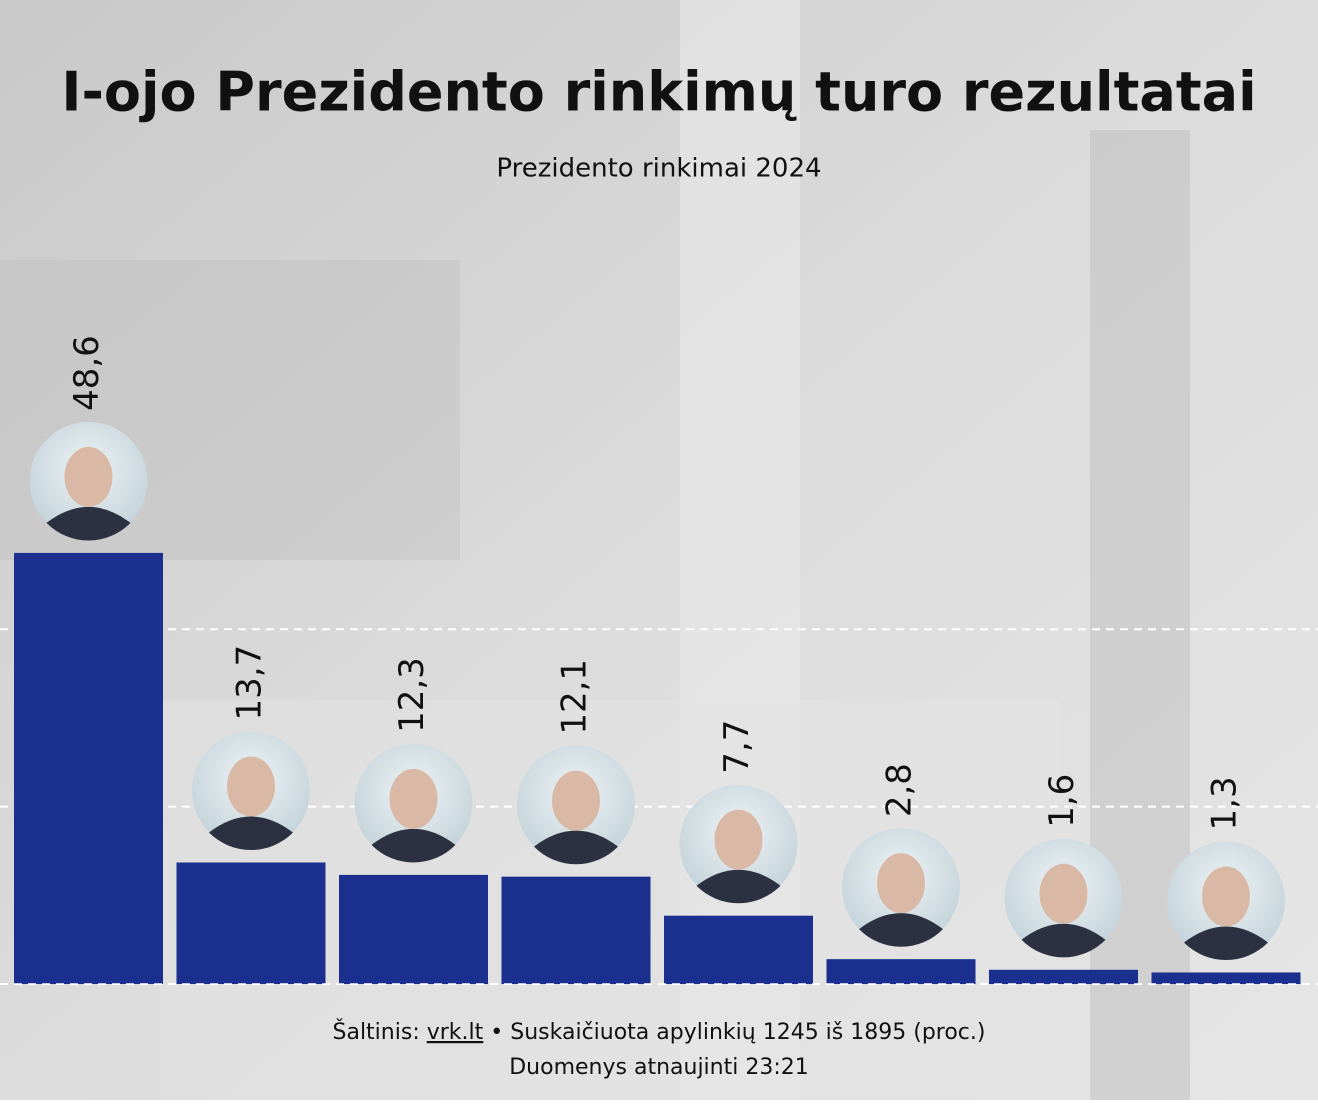 The height and width of the screenshot is (1104, 1318). What do you see at coordinates (575, 697) in the screenshot?
I see `value-label: 12,1` at bounding box center [575, 697].